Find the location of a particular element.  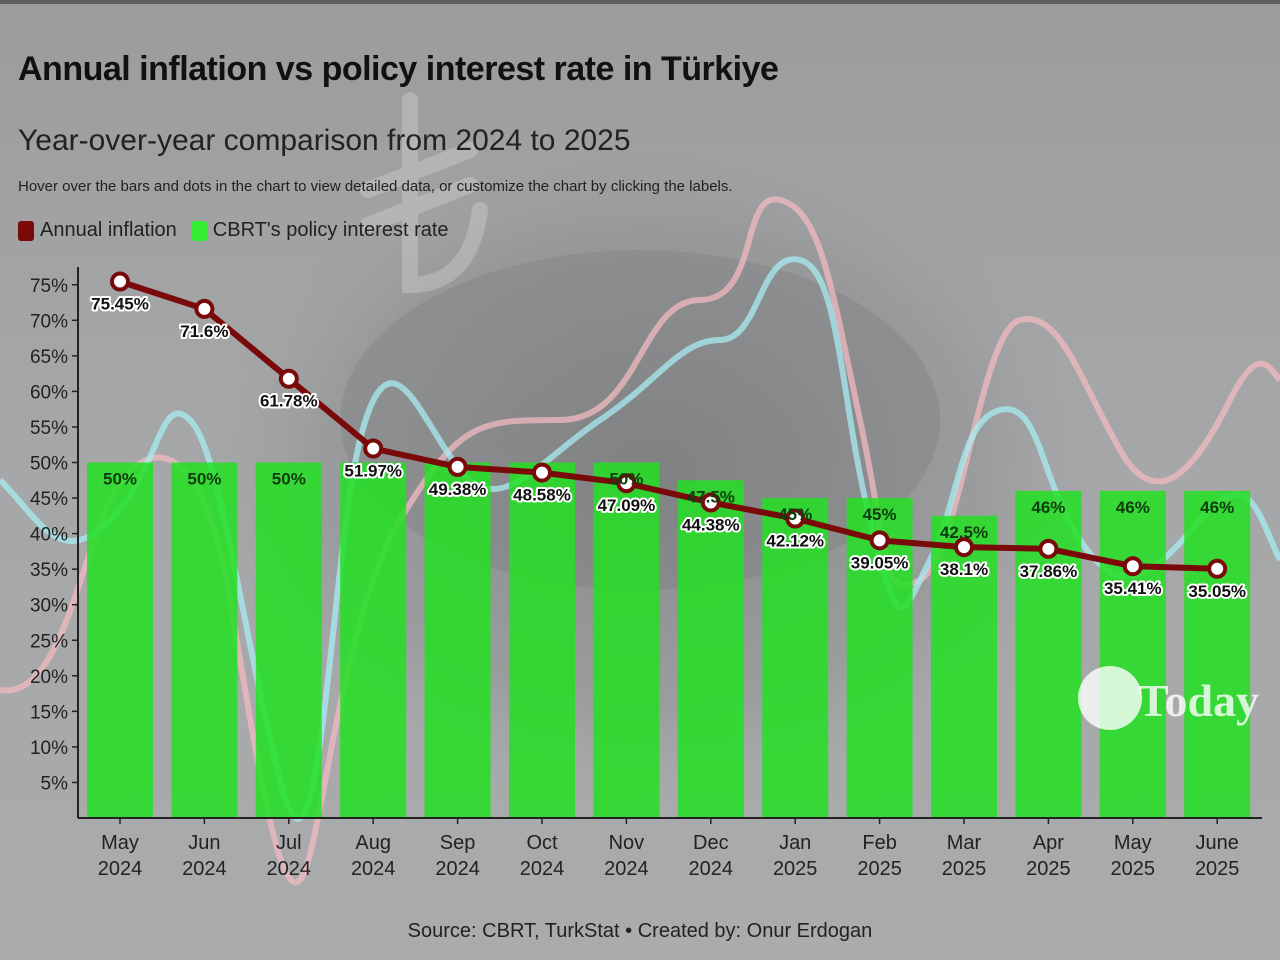

inflation-label: 49.38% is located at coordinates (458, 489).